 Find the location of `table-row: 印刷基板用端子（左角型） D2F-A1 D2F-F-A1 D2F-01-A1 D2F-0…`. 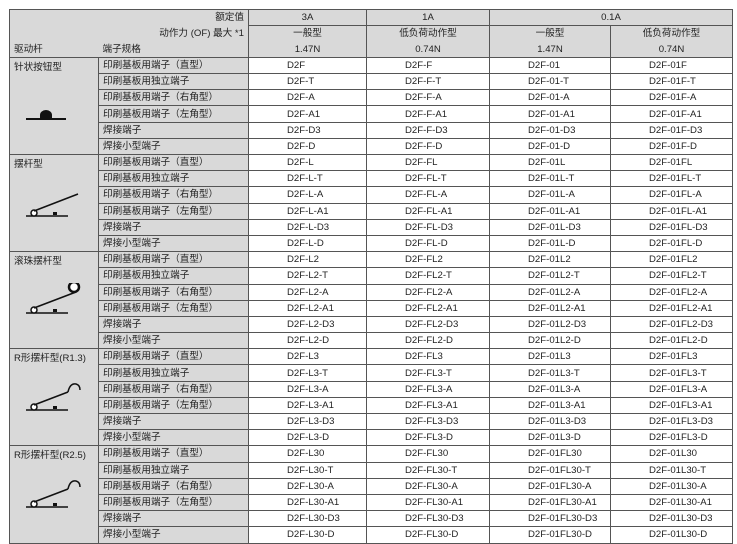

table-row: 印刷基板用端子（左角型） D2F-A1 D2F-F-A1 D2F-01-A1 D2F-0… is located at coordinates (371, 114).